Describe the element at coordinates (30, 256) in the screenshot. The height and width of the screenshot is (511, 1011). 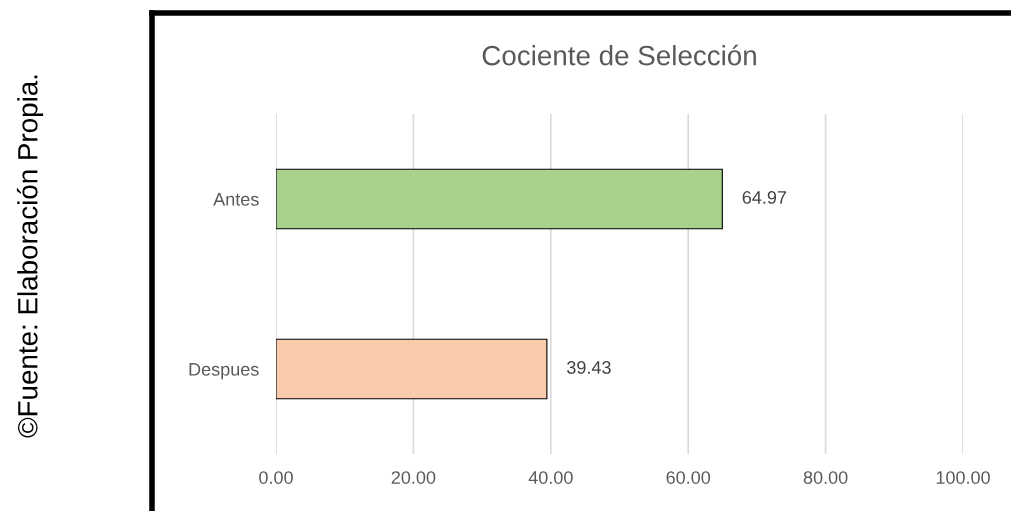
I see `text: ©Fuente: Elaboración Propia.` at that location.